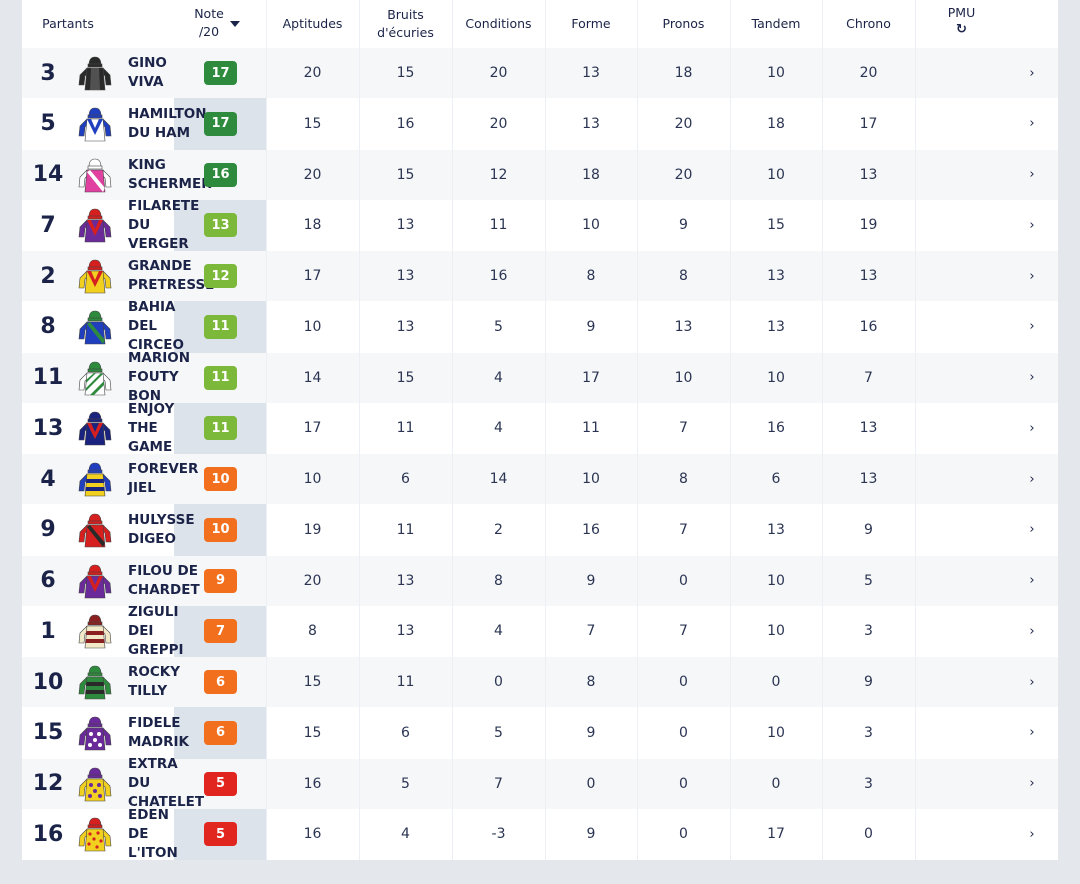 The image size is (1080, 884). I want to click on horse-name-link: ROCKY TILLY, so click(154, 681).